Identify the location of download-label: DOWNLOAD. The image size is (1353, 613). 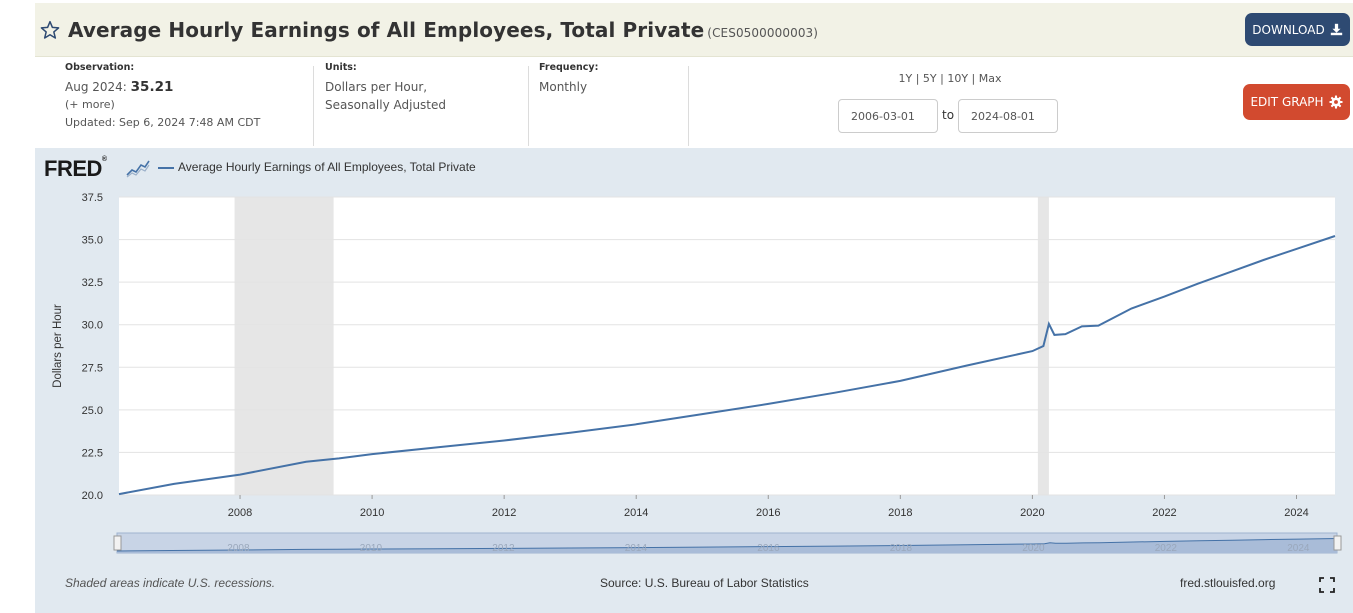
(1288, 29).